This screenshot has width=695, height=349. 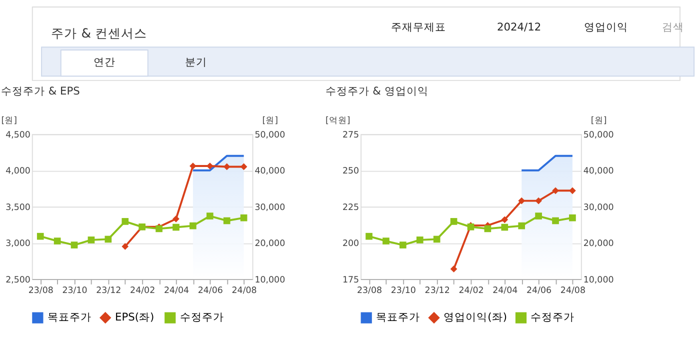 What do you see at coordinates (519, 27) in the screenshot?
I see `text: 2024/12` at bounding box center [519, 27].